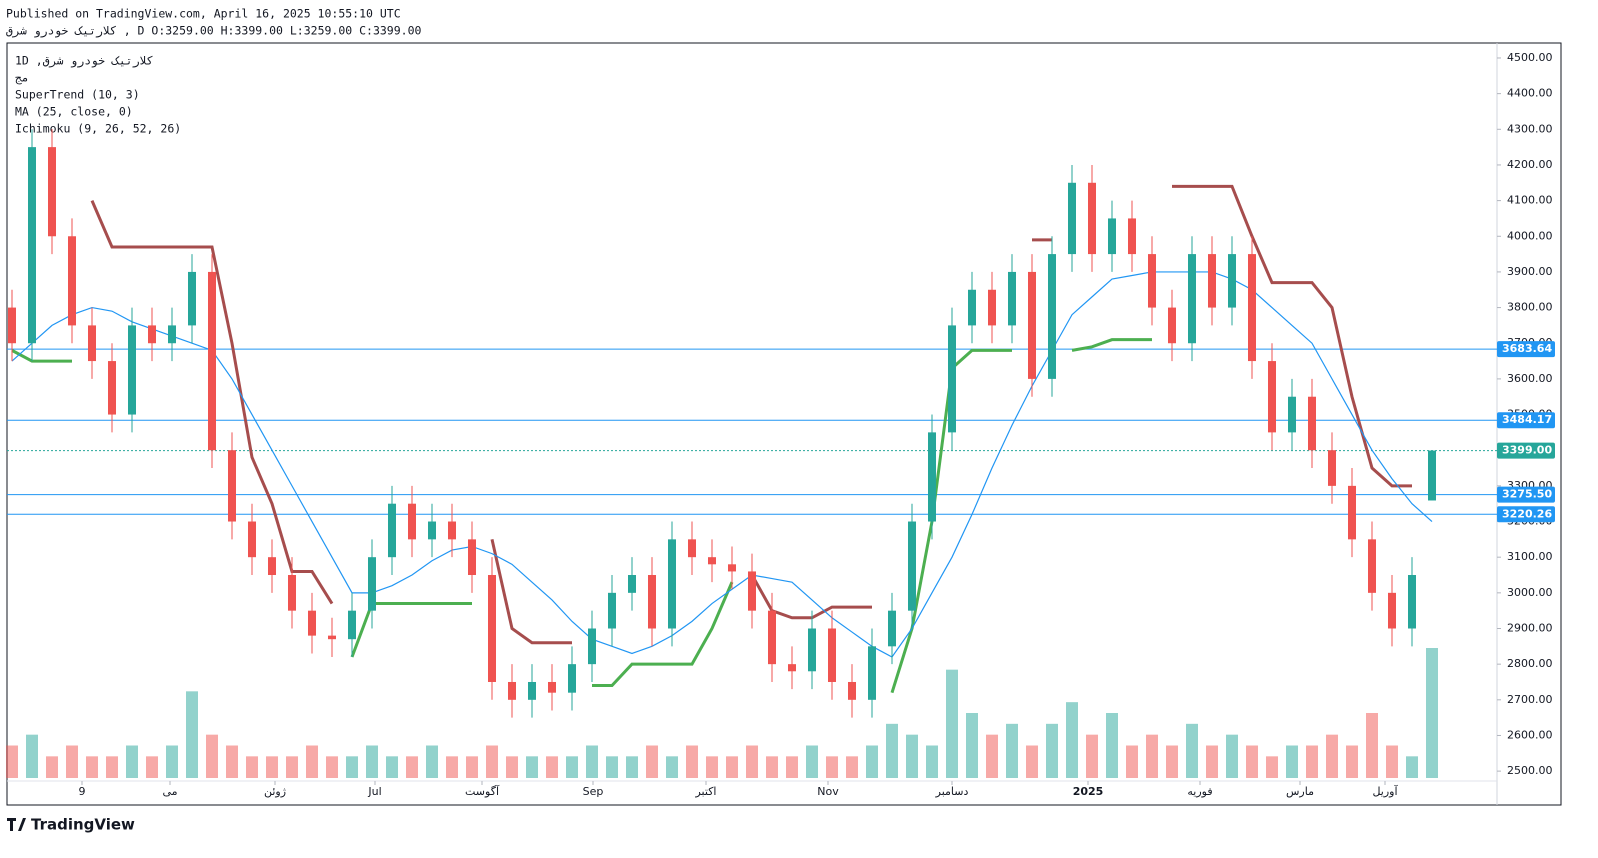 This screenshot has height=858, width=1598. I want to click on y-tick-label: 3000.00, so click(1530, 592).